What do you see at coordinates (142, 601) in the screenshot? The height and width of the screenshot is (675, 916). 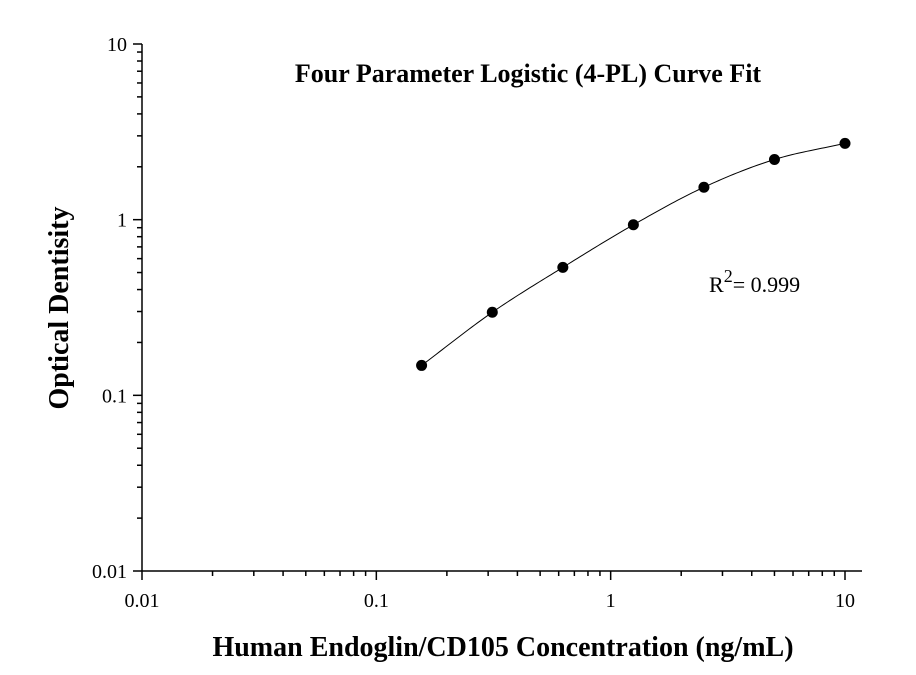 I see `x-tick-label: 0.01` at bounding box center [142, 601].